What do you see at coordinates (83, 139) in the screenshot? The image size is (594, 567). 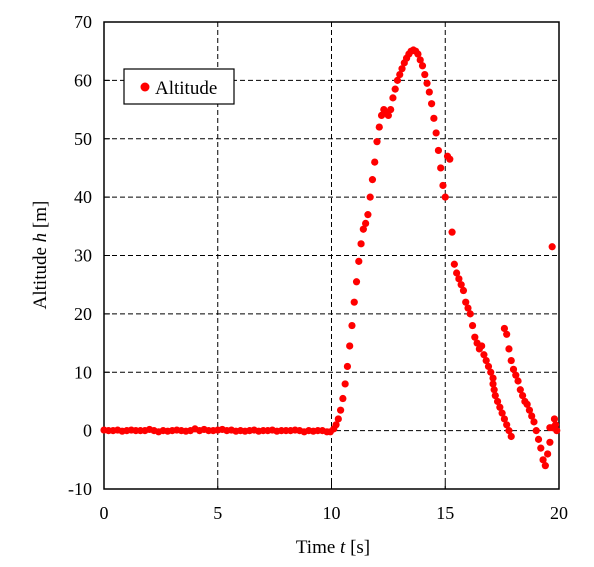 I see `y-tick-label: 50` at bounding box center [83, 139].